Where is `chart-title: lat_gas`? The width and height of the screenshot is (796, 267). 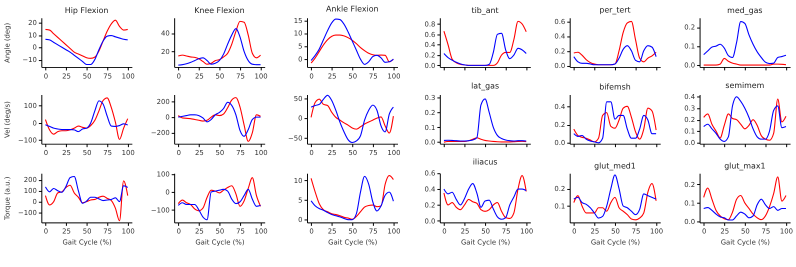 chart-title: lat_gas is located at coordinates (485, 86).